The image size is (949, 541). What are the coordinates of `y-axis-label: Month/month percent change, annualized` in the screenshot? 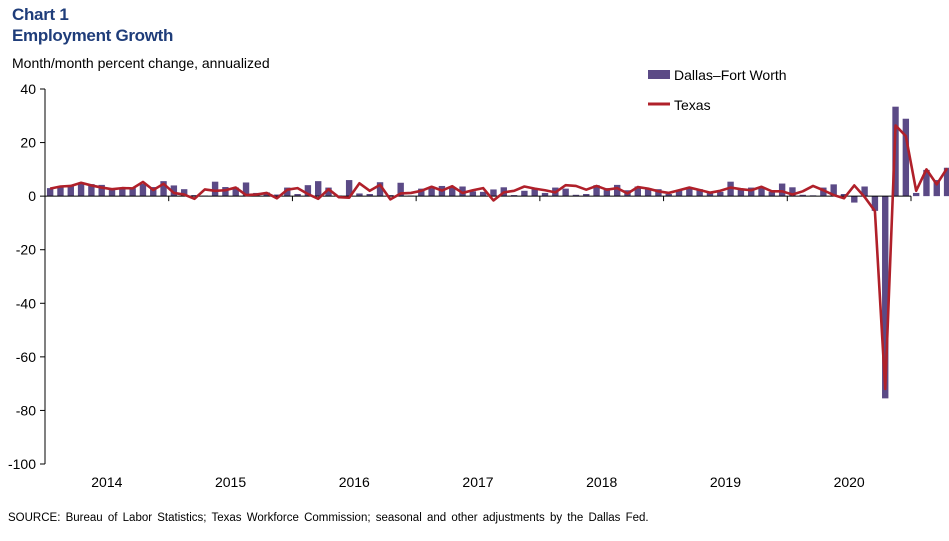 It's located at (141, 63).